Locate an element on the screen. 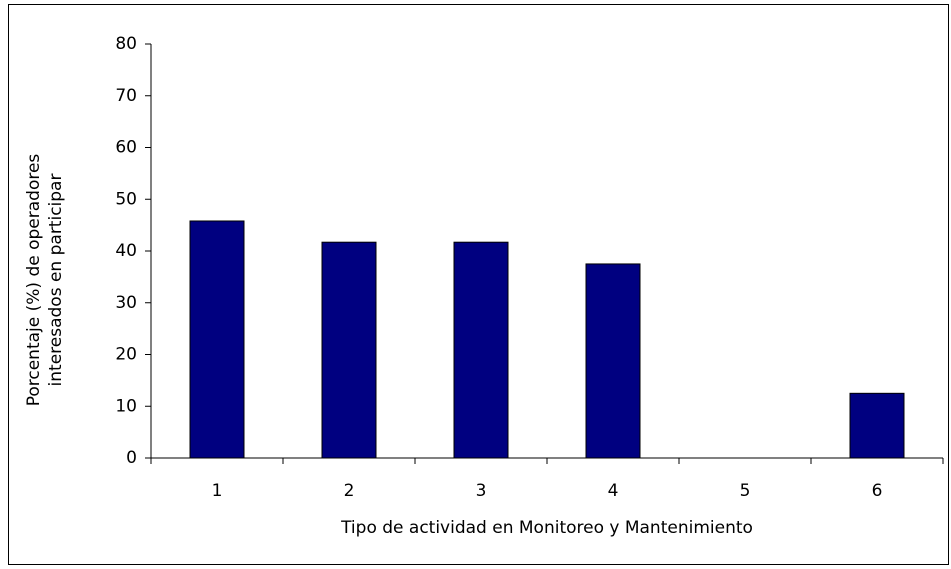 The image size is (951, 569). x-tick-label: 3 is located at coordinates (481, 491).